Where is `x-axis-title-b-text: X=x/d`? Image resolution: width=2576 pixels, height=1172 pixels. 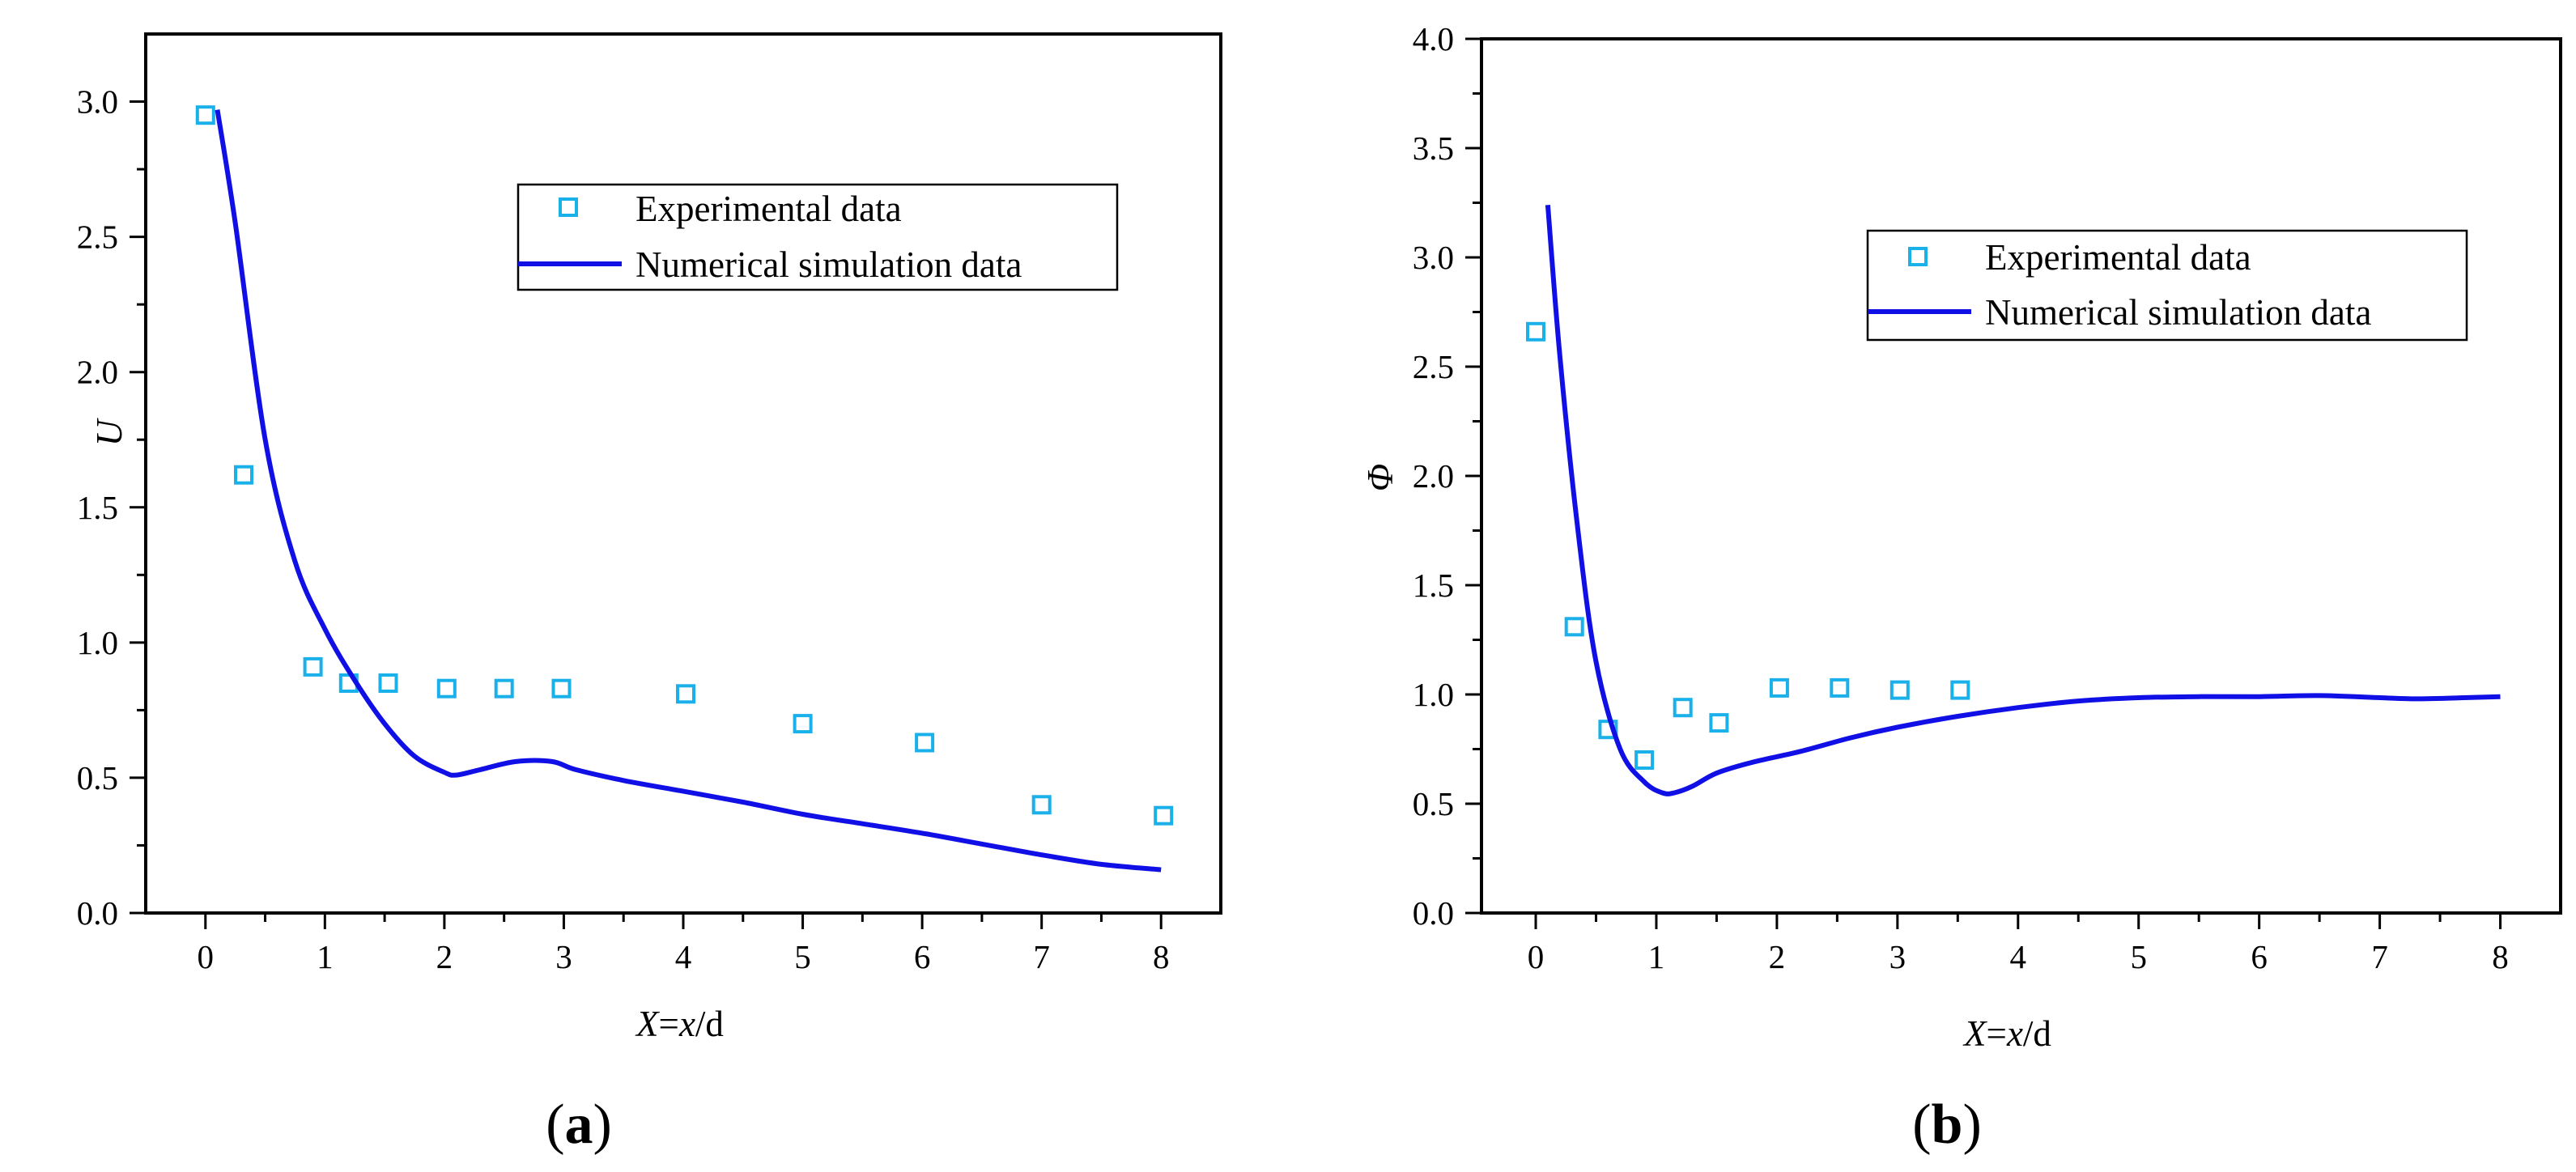
x-axis-title-b-text: X=x/d is located at coordinates (2007, 1033).